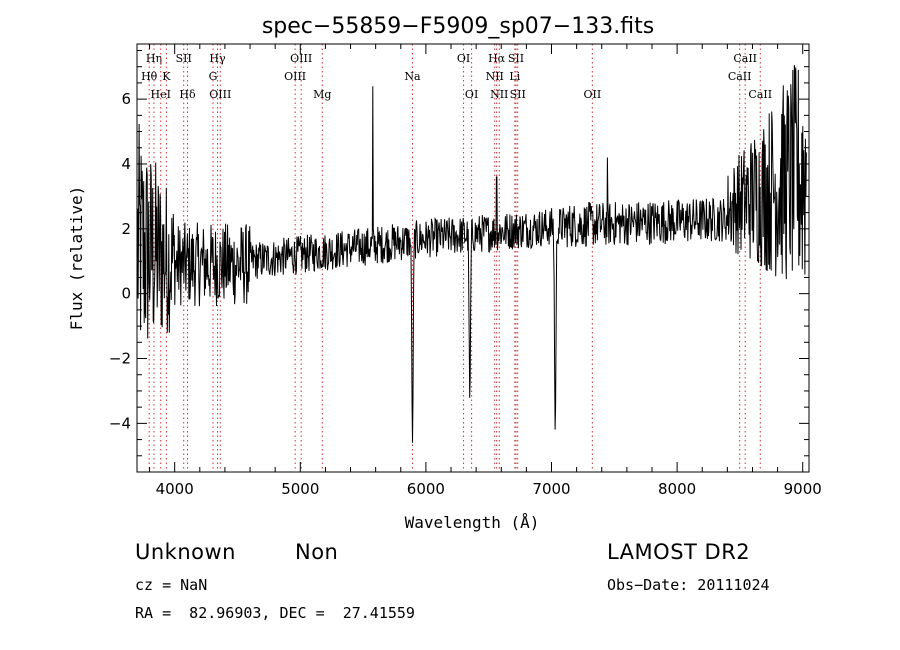 The width and height of the screenshot is (900, 650). Describe the element at coordinates (497, 58) in the screenshot. I see `line-label-15: Hα` at that location.